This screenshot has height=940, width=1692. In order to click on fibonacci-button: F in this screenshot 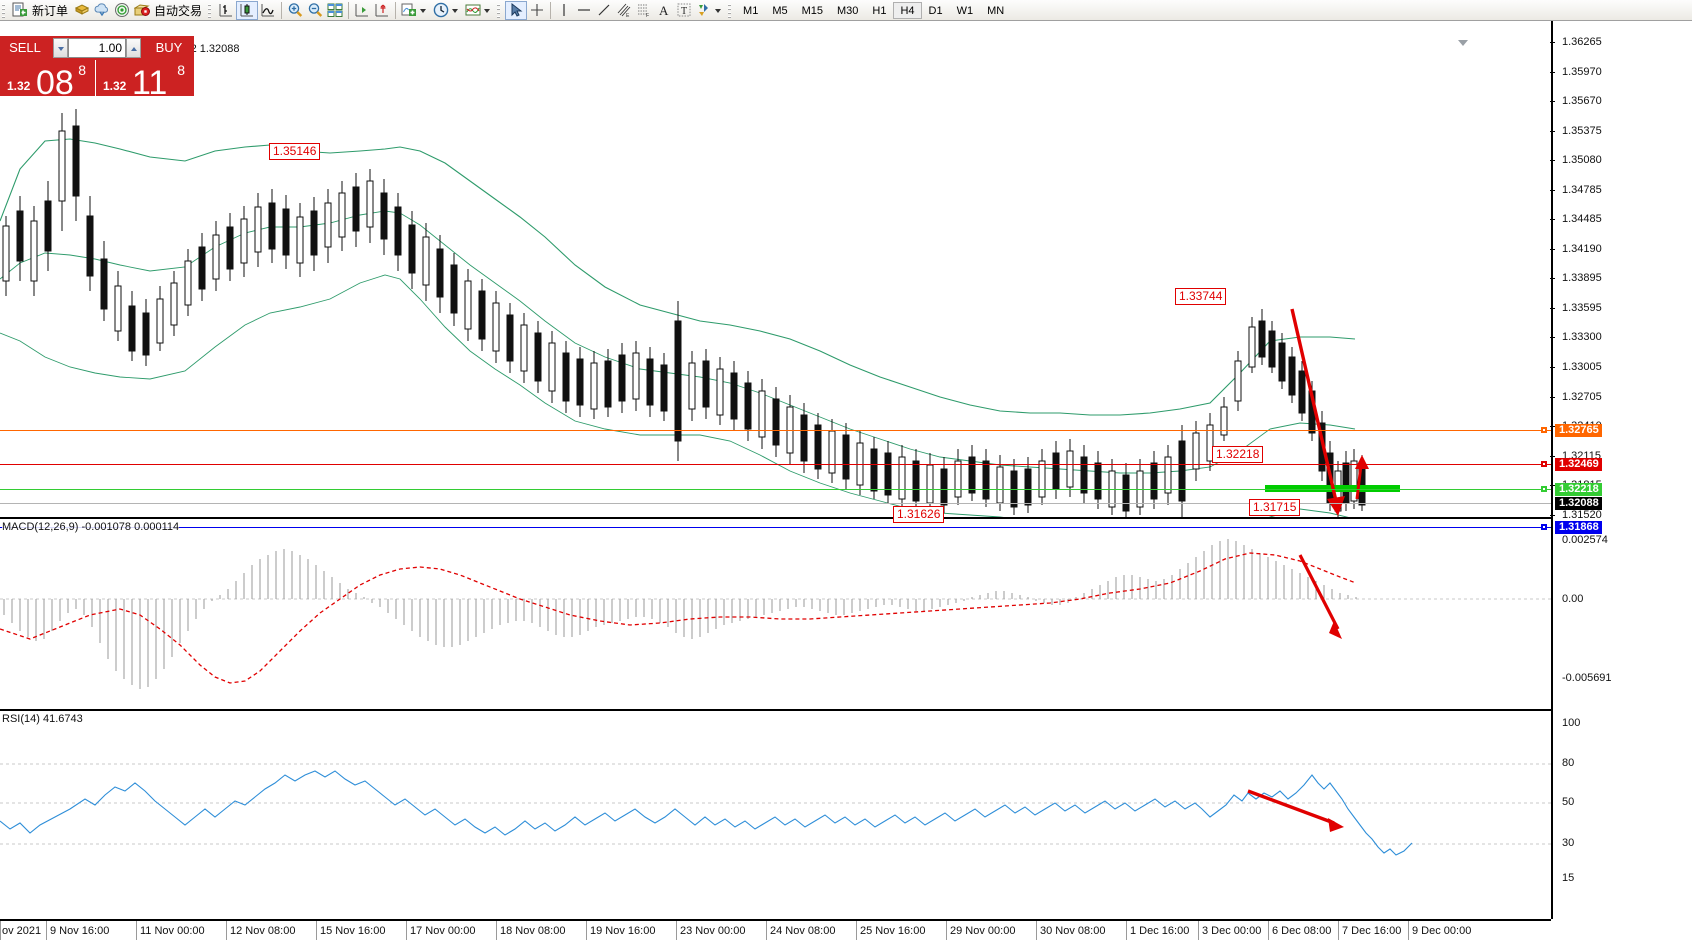, I will do `click(644, 10)`.